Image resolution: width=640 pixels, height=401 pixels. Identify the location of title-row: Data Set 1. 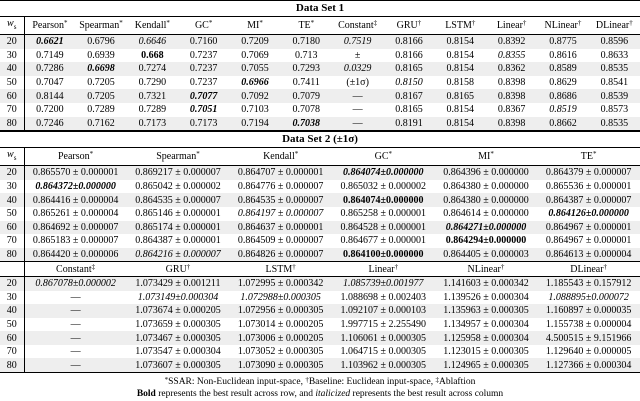
(320, 8).